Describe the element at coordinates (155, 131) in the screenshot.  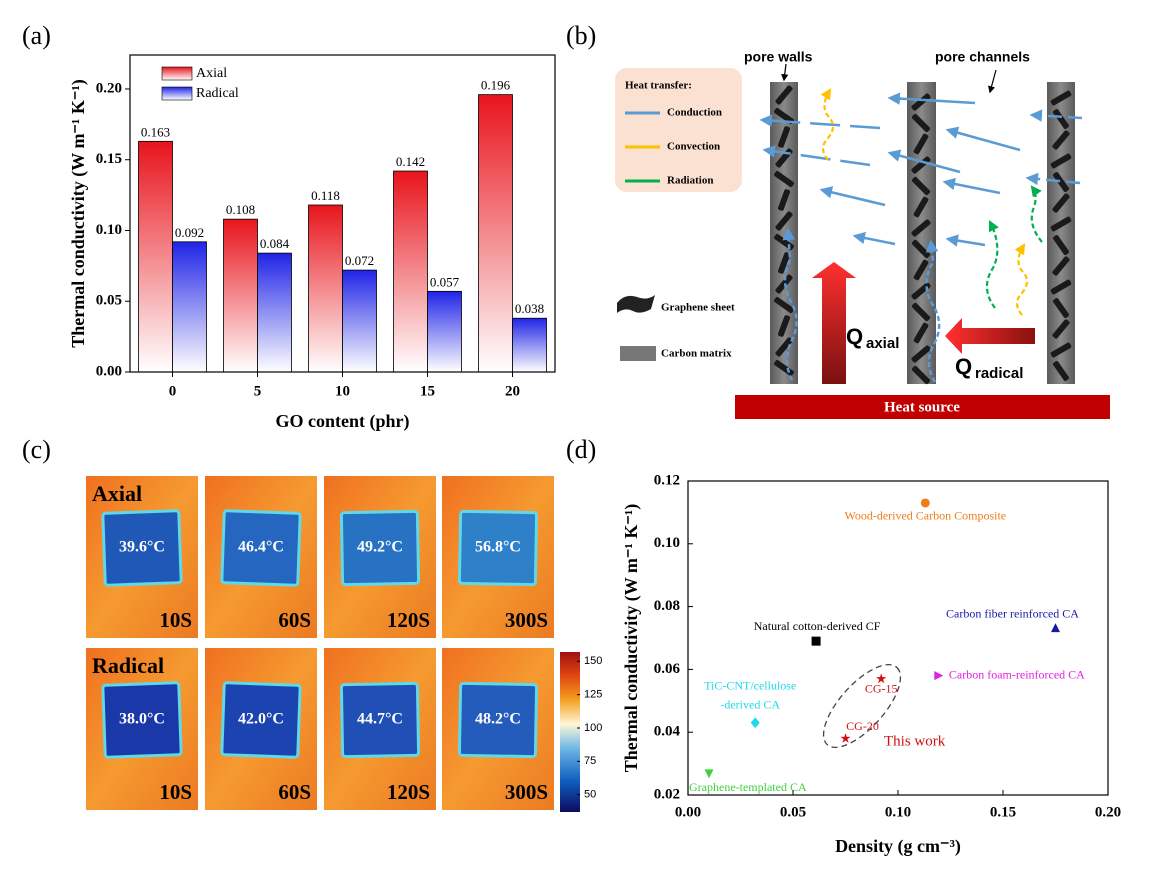
I see `value-label: 0.163` at that location.